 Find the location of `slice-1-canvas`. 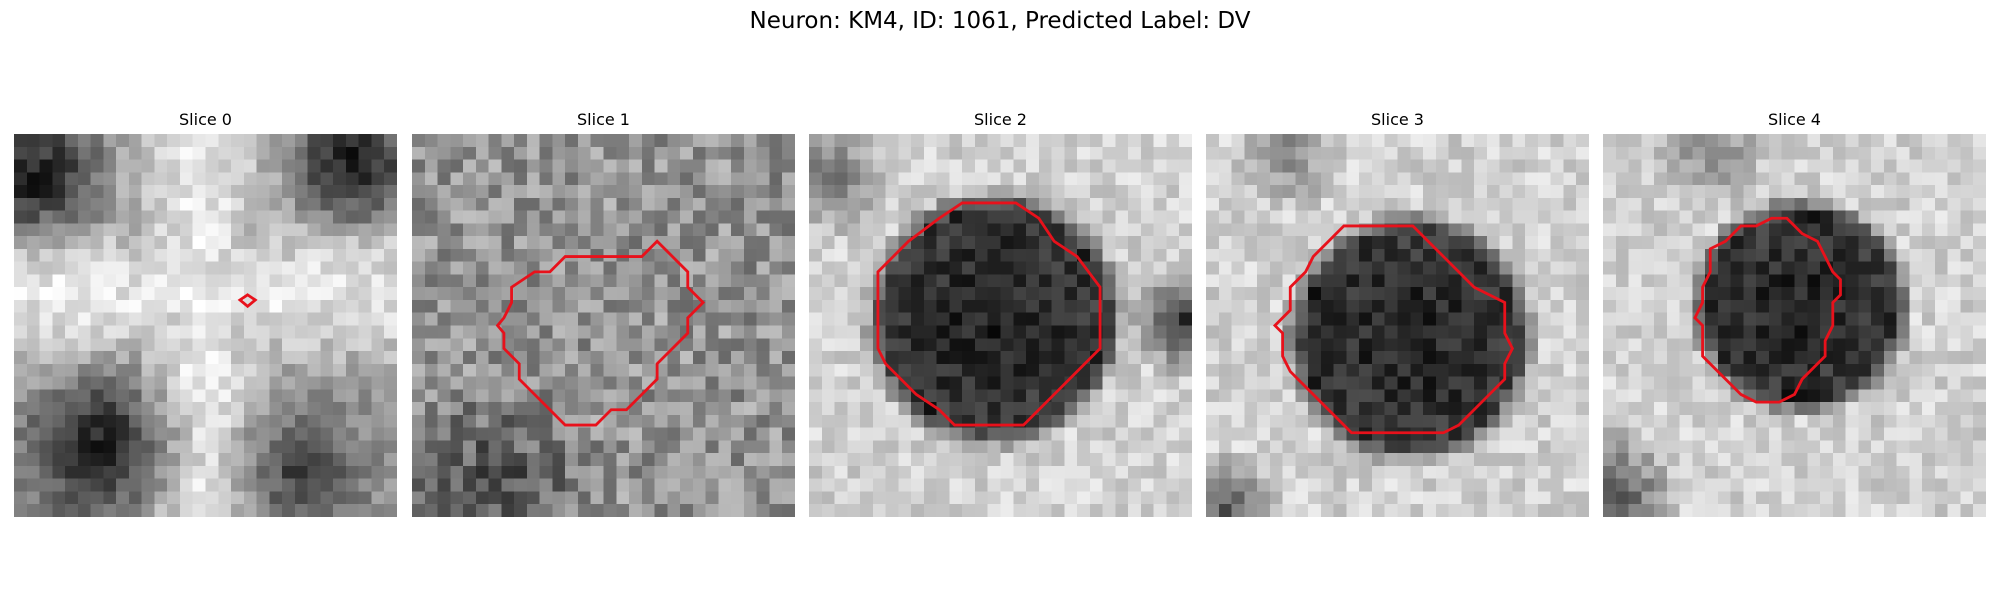

slice-1-canvas is located at coordinates (603, 325).